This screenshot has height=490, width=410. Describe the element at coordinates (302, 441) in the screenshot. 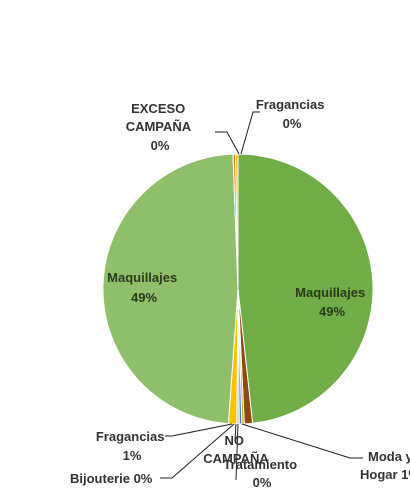

I see `leader-moda-hogar` at that location.